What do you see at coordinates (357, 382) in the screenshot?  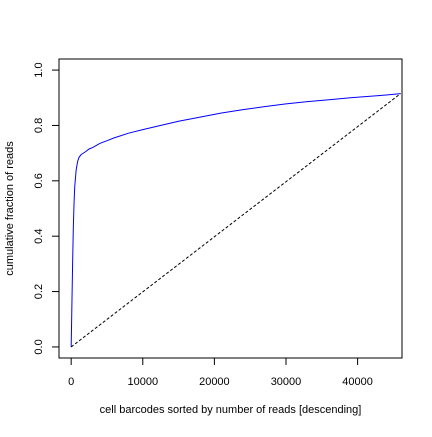 I see `x-tick-label: 40000` at bounding box center [357, 382].